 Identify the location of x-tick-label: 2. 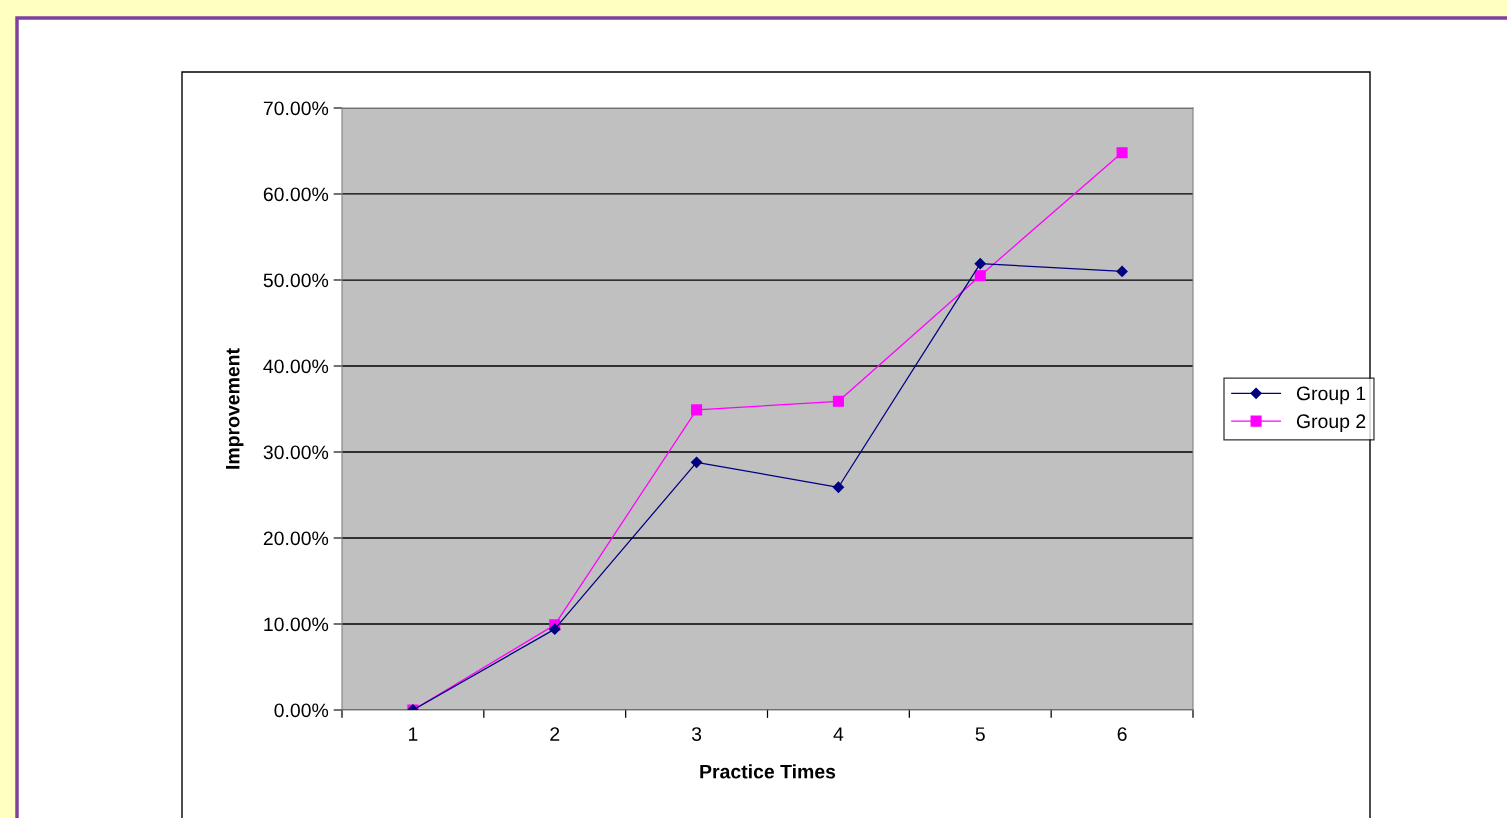
(555, 734).